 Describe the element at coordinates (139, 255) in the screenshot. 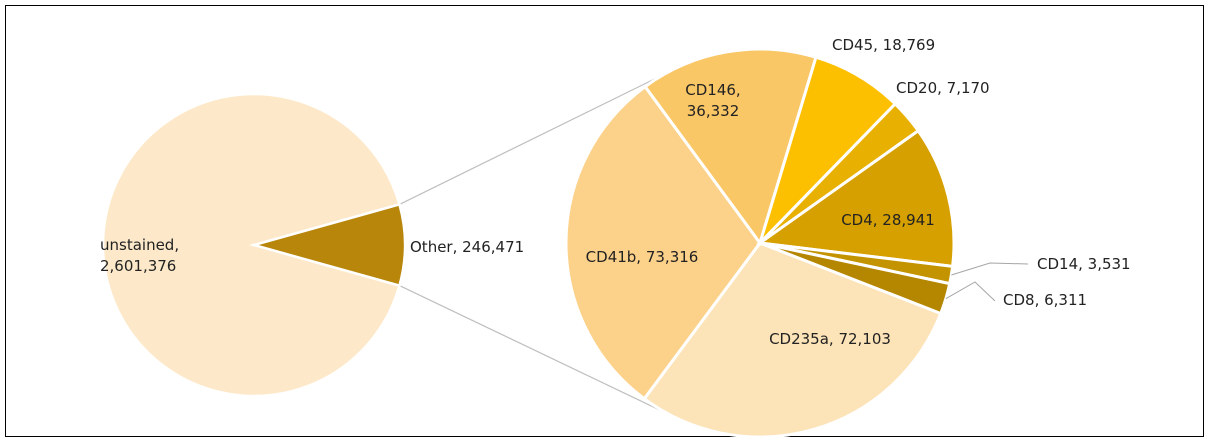

I see `data-label-unstained: unstained, 2,601,376` at that location.